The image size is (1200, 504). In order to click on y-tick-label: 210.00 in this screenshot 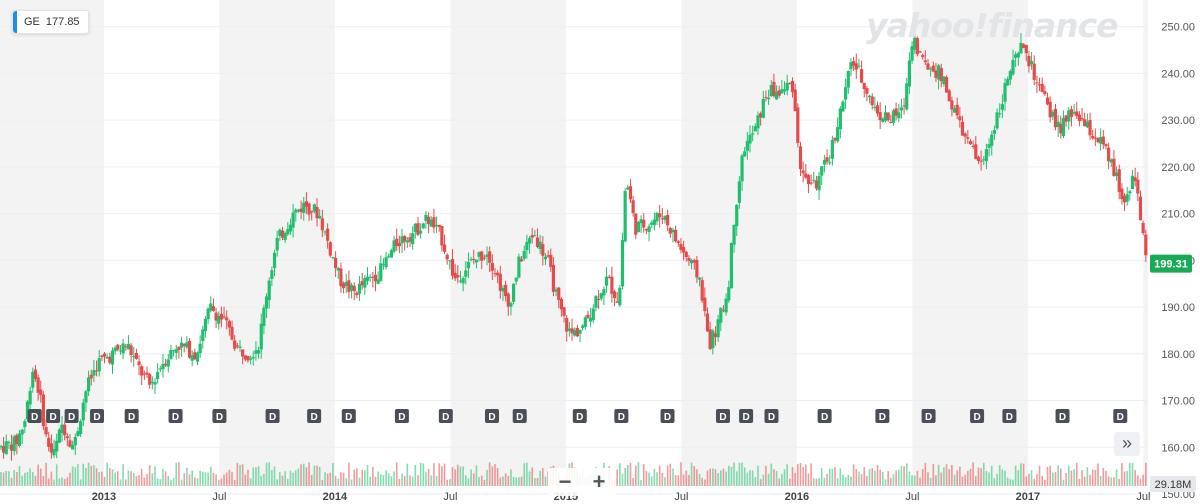, I will do `click(1178, 215)`.